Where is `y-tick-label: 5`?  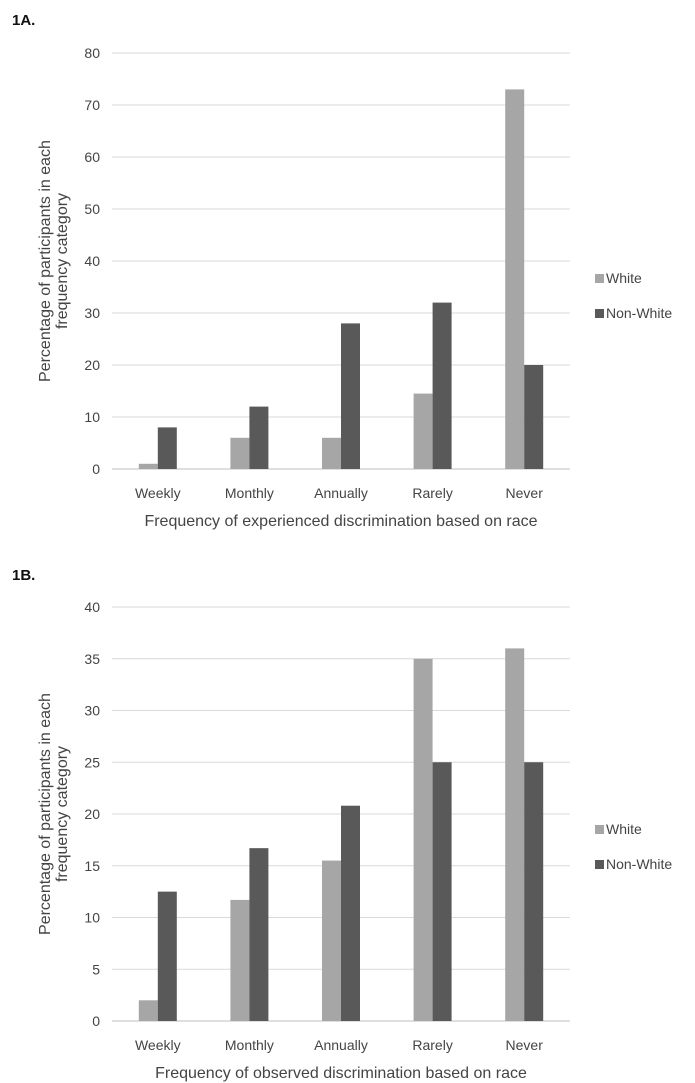 y-tick-label: 5 is located at coordinates (96, 969).